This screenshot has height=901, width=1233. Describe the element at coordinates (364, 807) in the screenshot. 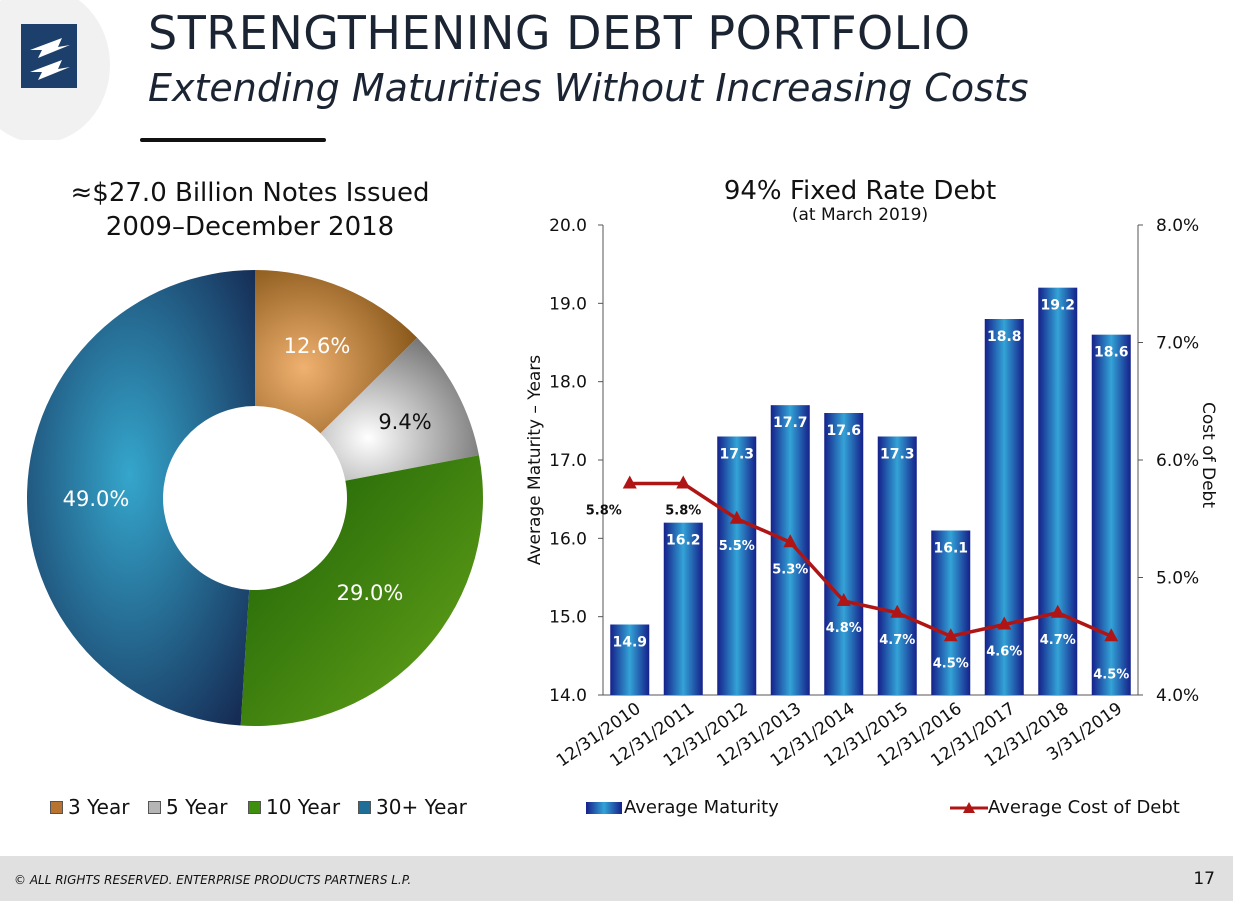

I see `legend-swatch-30-year` at that location.